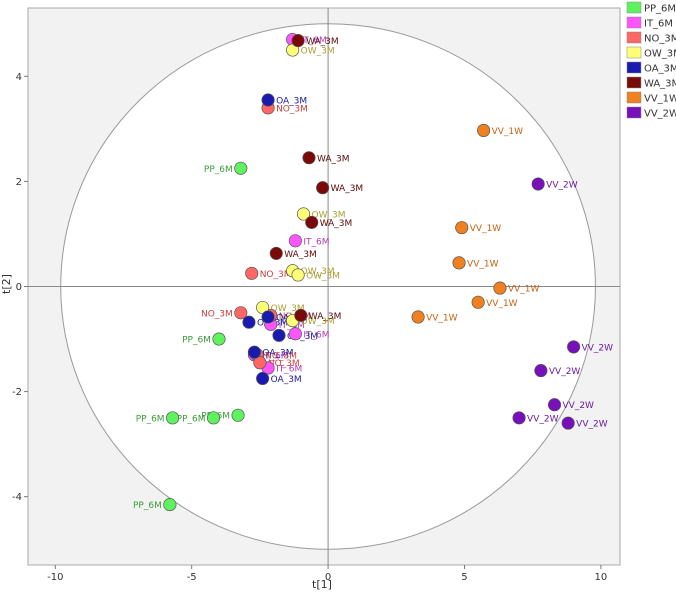 This screenshot has width=676, height=592. What do you see at coordinates (17, 497) in the screenshot?
I see `y-tick-label: -4` at bounding box center [17, 497].